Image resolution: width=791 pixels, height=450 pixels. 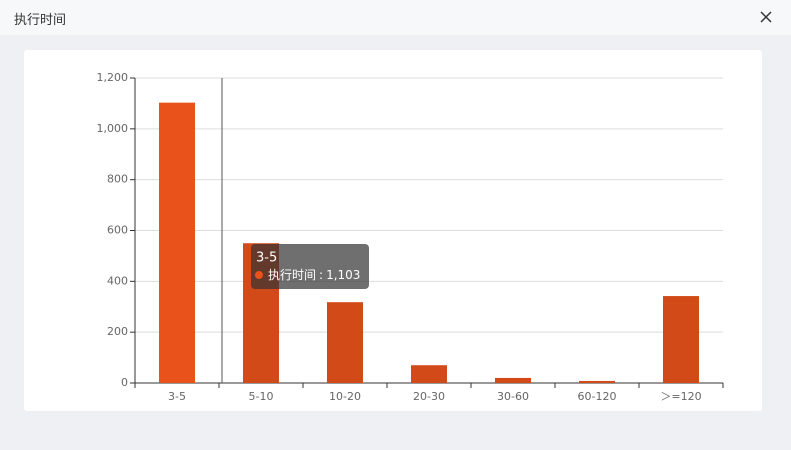 What do you see at coordinates (117, 230) in the screenshot?
I see `y-tick-label: 600` at bounding box center [117, 230].